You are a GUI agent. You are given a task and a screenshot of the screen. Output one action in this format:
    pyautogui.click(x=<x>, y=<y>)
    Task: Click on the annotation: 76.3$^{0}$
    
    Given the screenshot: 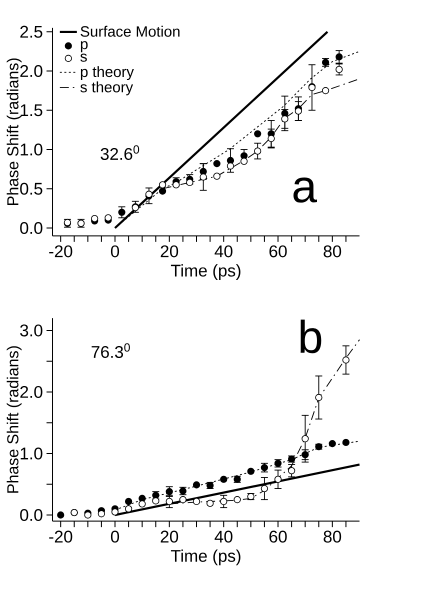 What is the action you would take?
    pyautogui.click(x=111, y=350)
    